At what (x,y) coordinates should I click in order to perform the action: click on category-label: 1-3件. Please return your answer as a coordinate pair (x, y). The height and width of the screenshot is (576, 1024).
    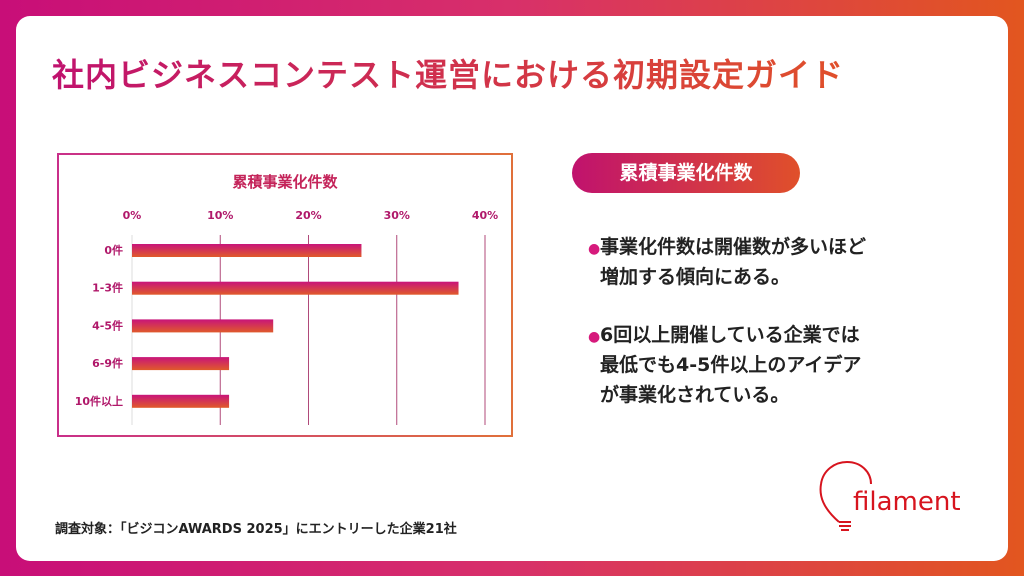
    Looking at the image, I should click on (107, 288).